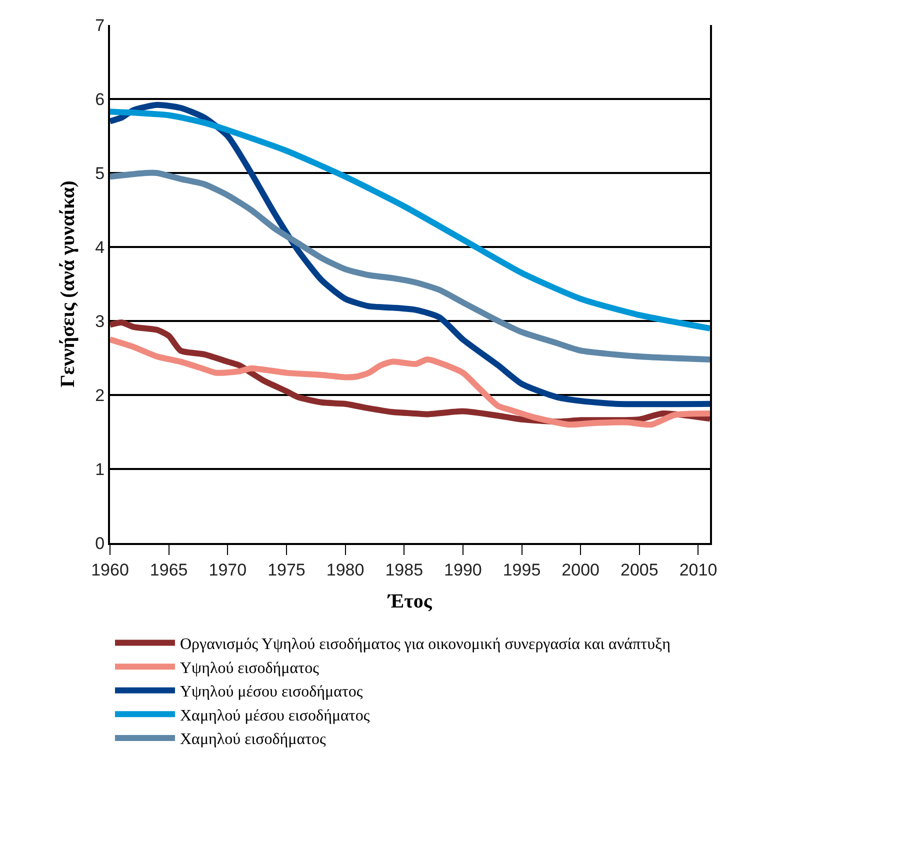 The image size is (907, 847). I want to click on x-tick-label: 1995, so click(521, 570).